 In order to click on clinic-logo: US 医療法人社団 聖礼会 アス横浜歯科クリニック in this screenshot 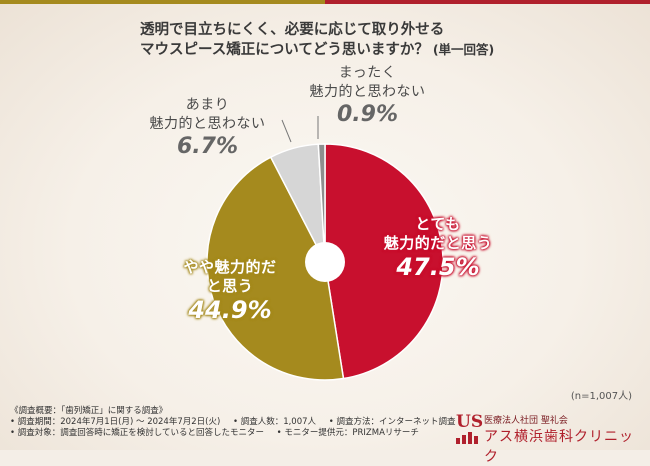, I will do `click(551, 438)`.